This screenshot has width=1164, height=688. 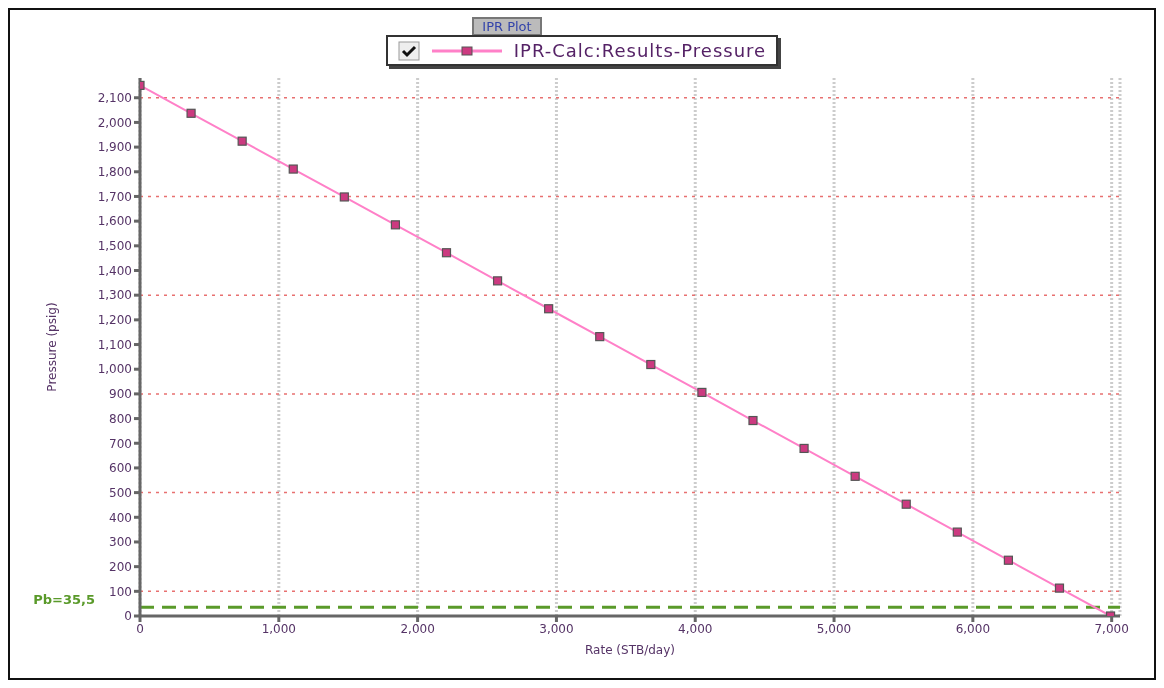 I want to click on x-tick-label: 4,000, so click(x=695, y=628).